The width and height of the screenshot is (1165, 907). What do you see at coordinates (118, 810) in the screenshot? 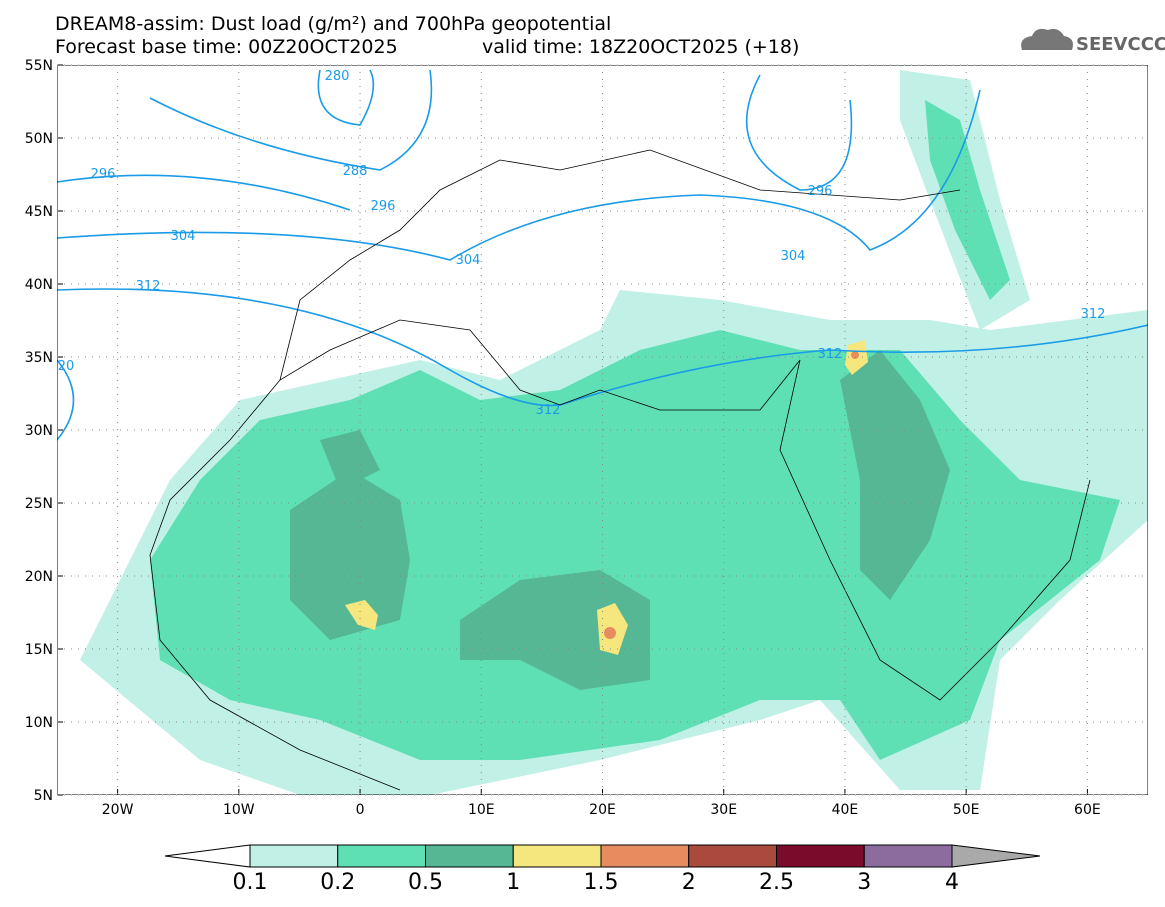
I see `lon-label: 20W` at bounding box center [118, 810].